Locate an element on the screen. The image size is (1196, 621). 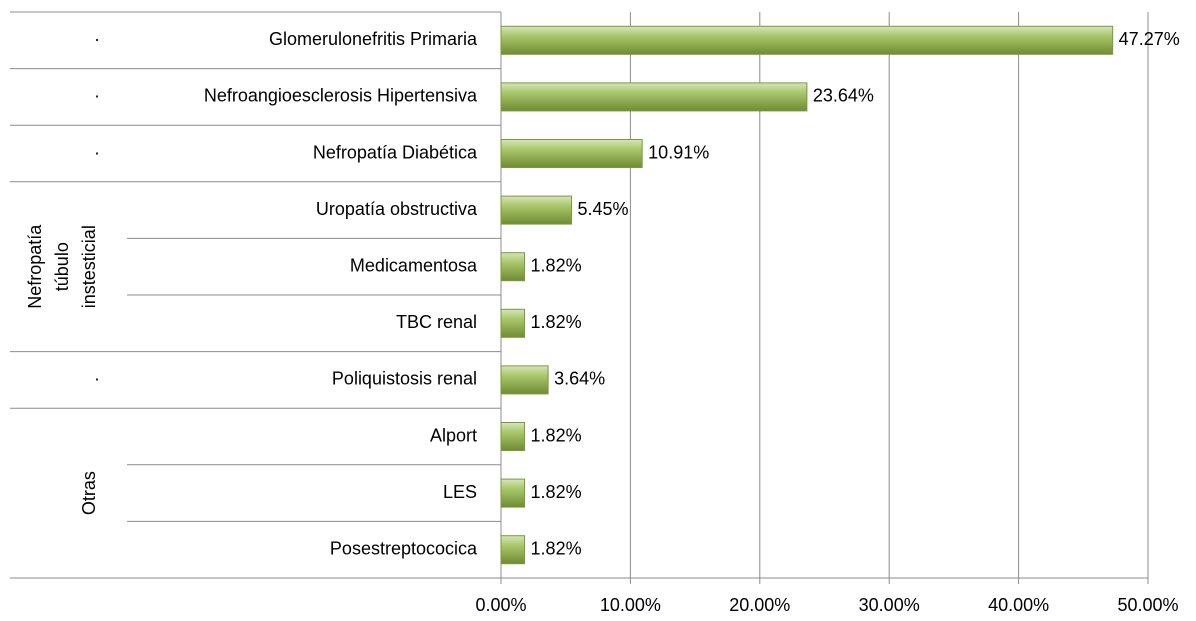
group-label: Nefropatía túbulo instesticial is located at coordinates (62, 266).